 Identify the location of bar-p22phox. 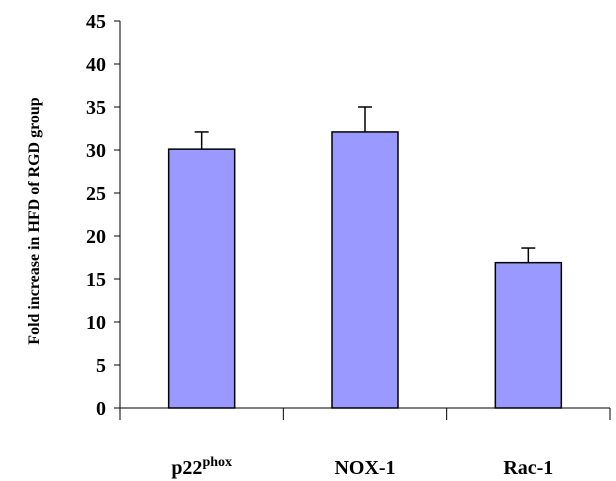
(201, 278).